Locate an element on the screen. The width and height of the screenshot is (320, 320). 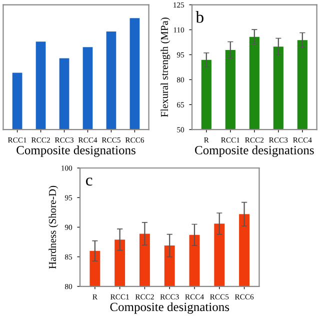
annotation: c is located at coordinates (89, 182).